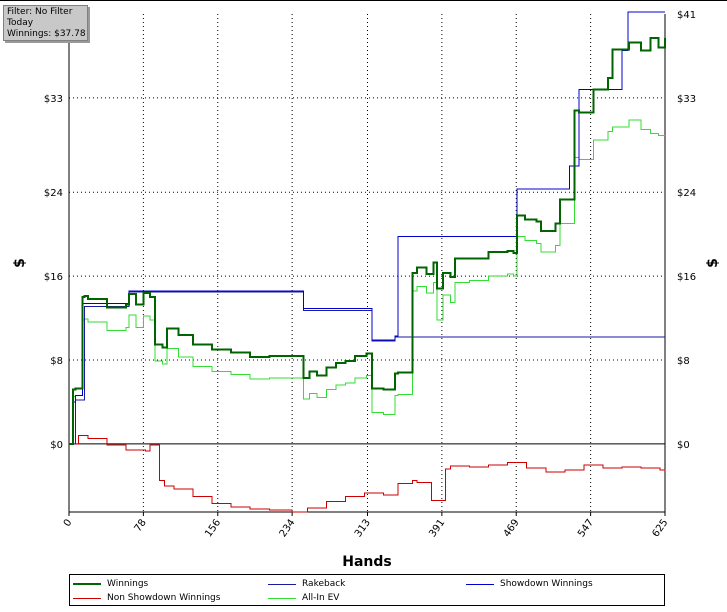  Describe the element at coordinates (686, 99) in the screenshot. I see `y-tick-label-right: $33` at that location.